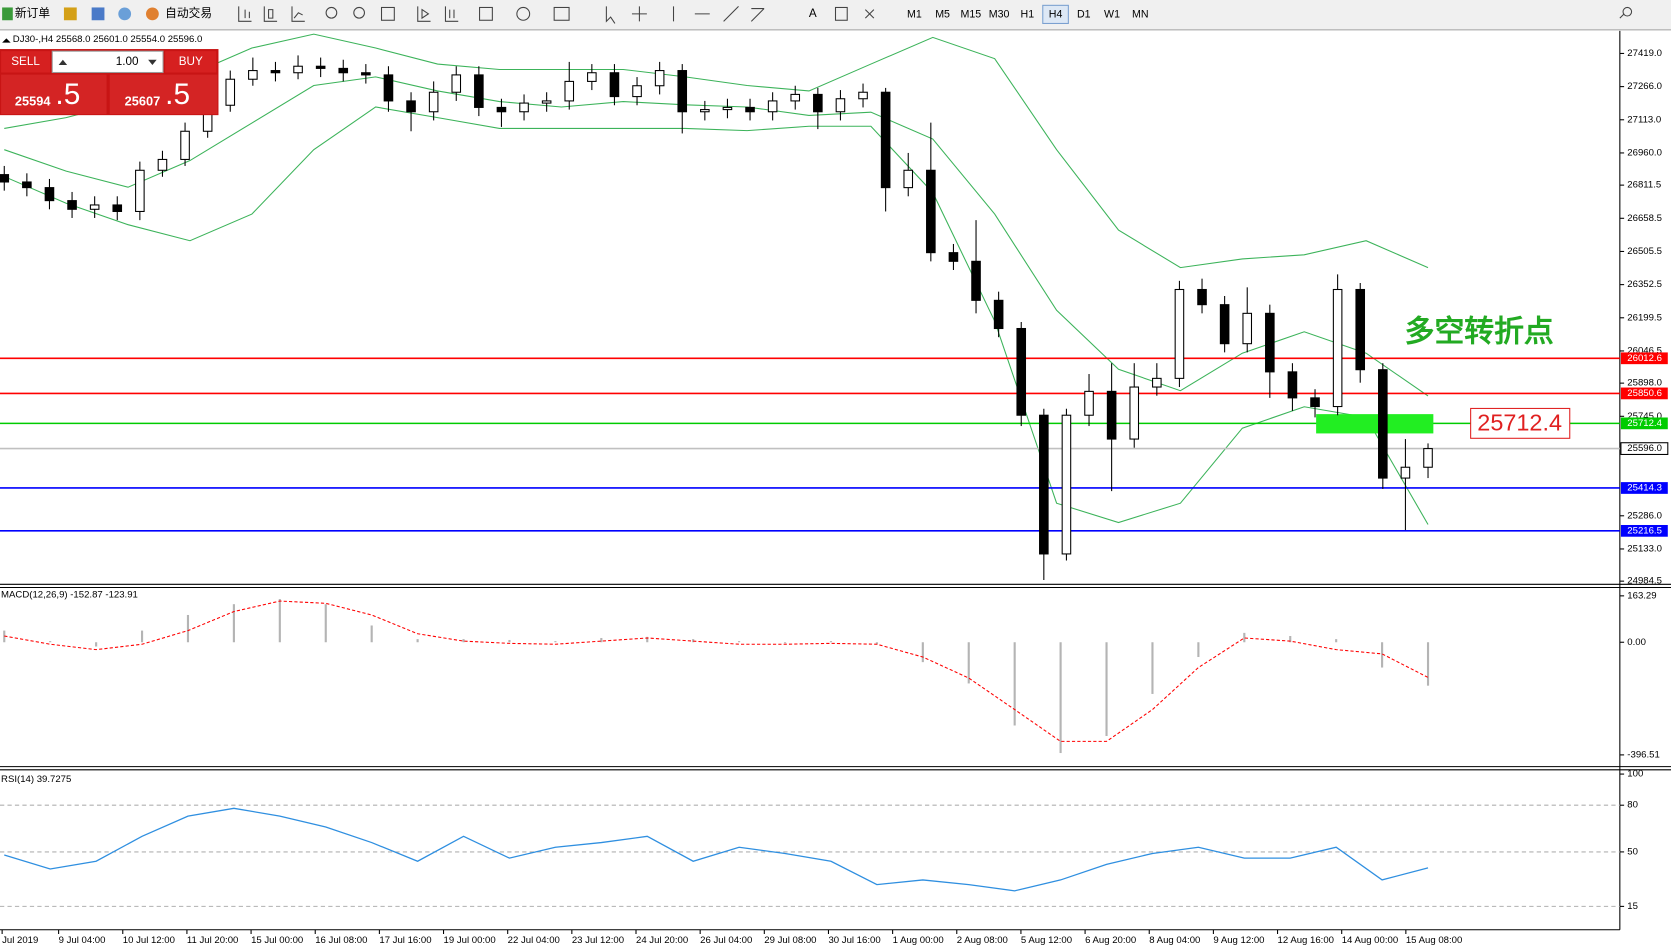  What do you see at coordinates (1174, 940) in the screenshot?
I see `x-tick-label: 8 Aug 04:00` at bounding box center [1174, 940].